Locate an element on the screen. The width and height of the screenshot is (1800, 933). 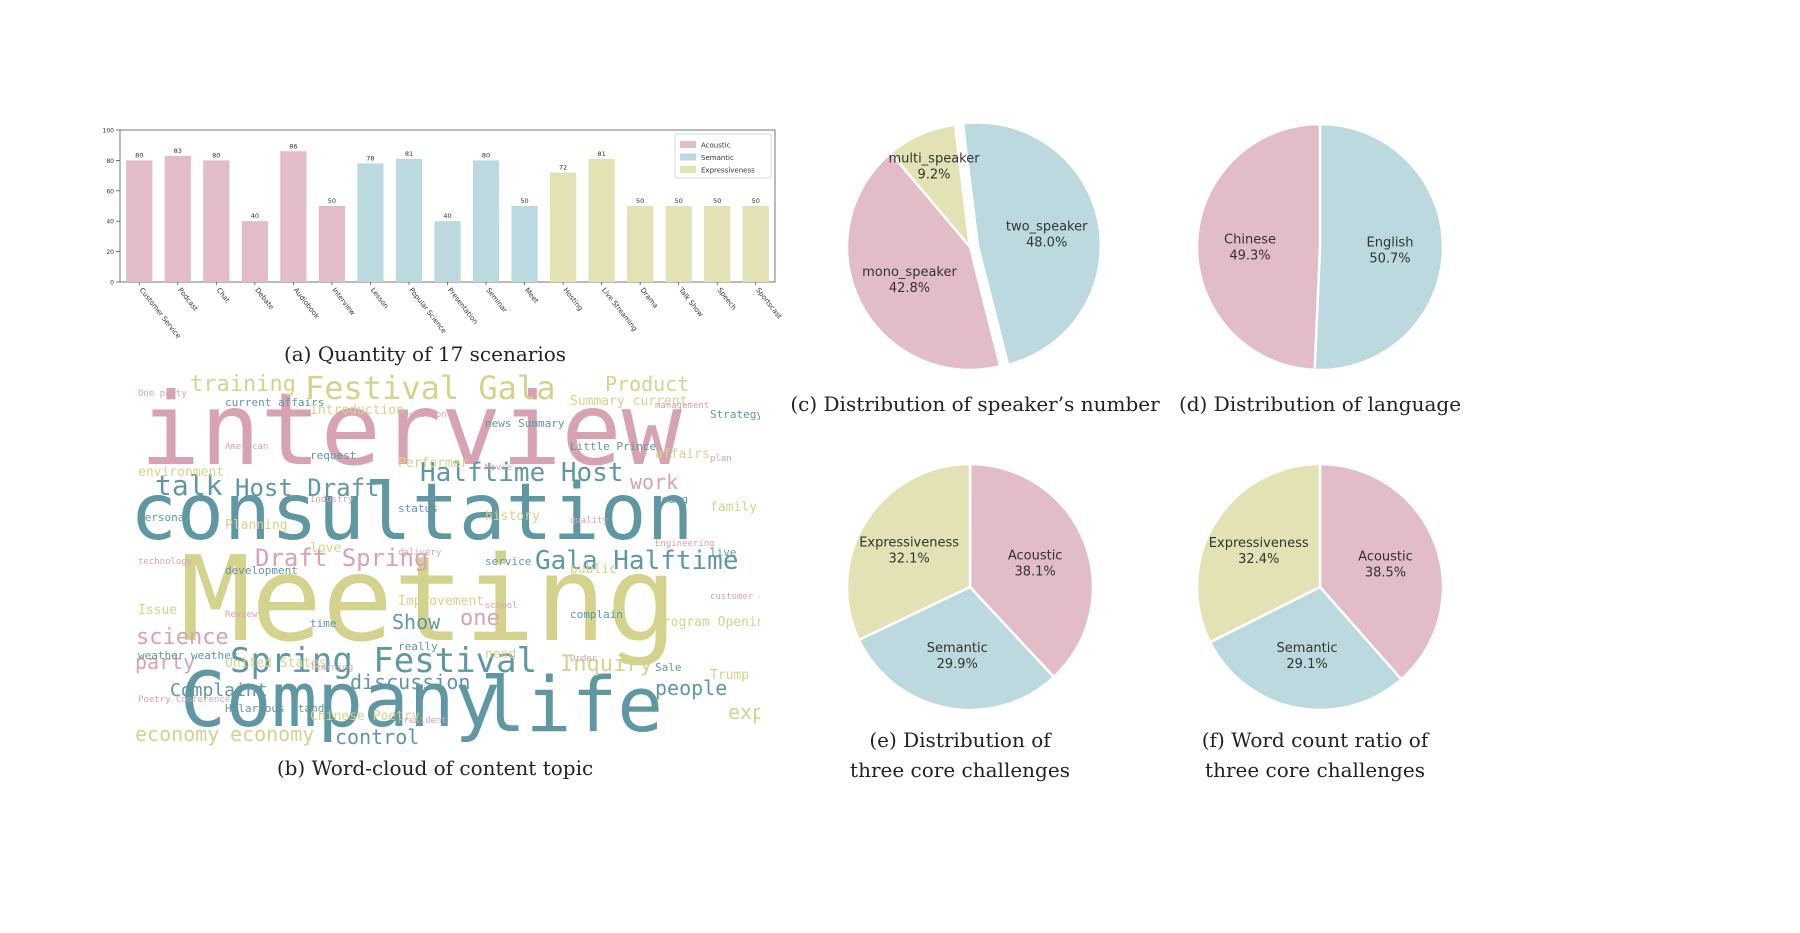
pie-value-label: 29.1% is located at coordinates (1306, 664).